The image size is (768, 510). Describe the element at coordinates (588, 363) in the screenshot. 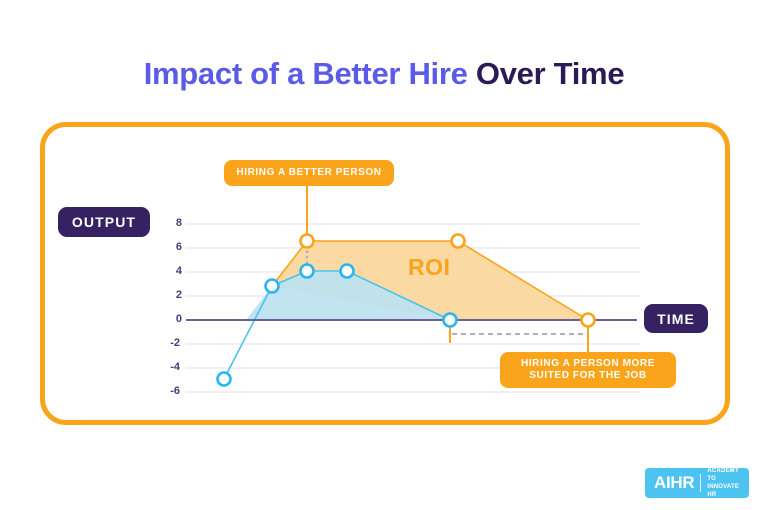

I see `annotation-suited-job-line1: HIRING A PERSON MORE` at that location.